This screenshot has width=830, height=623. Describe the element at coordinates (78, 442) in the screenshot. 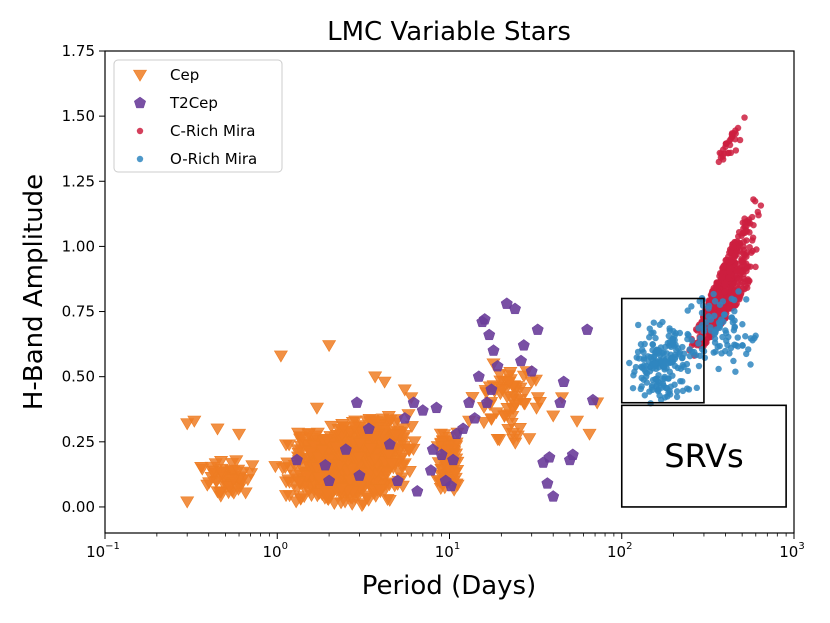

I see `y-tick-label: 0.25` at that location.